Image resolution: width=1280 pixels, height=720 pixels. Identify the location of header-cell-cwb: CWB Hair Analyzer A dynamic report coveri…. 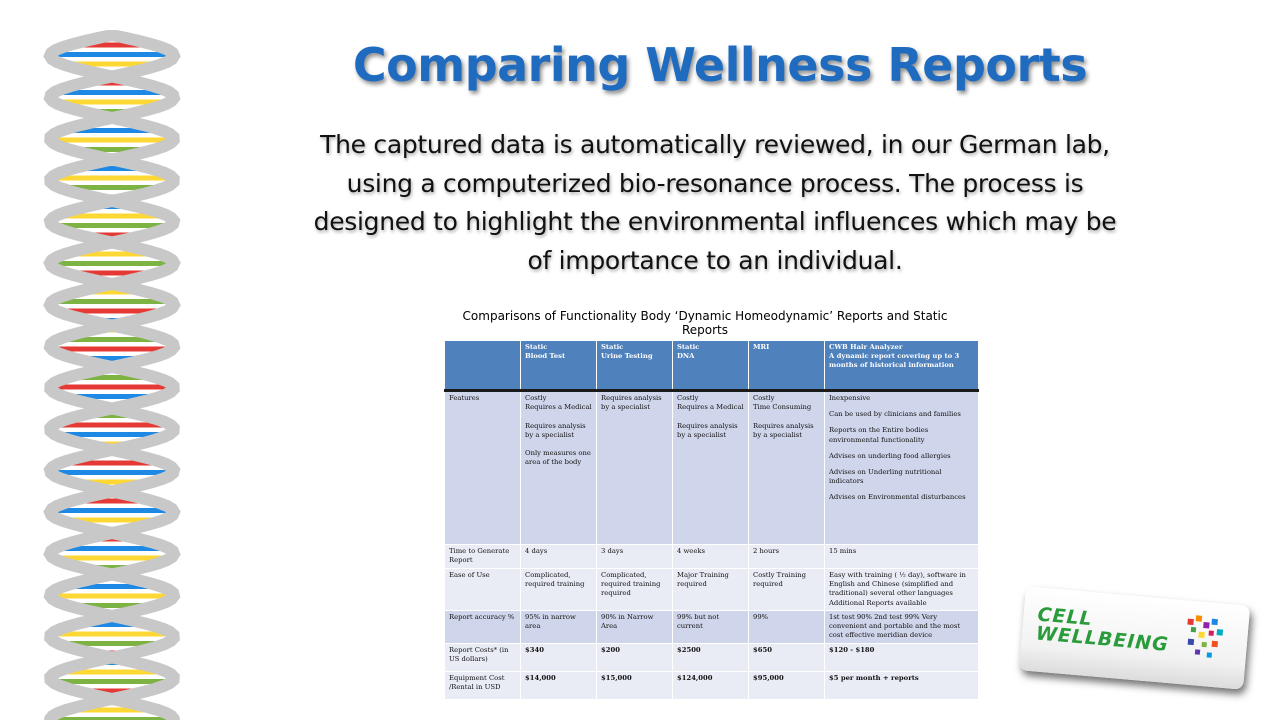
(901, 366).